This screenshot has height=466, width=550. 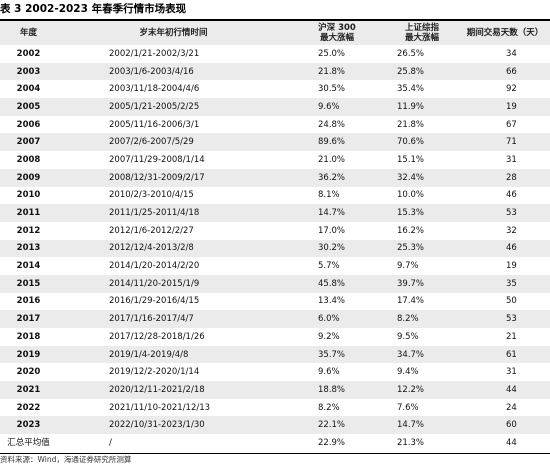 I want to click on cell-period: 2022/10/31-2023/1/30, so click(x=173, y=425).